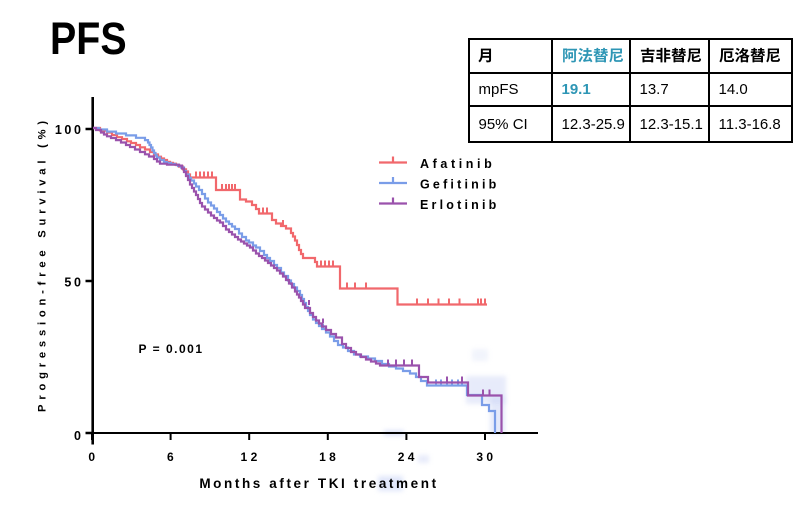 The width and height of the screenshot is (796, 507). Describe the element at coordinates (408, 457) in the screenshot. I see `svg-text: 24` at that location.